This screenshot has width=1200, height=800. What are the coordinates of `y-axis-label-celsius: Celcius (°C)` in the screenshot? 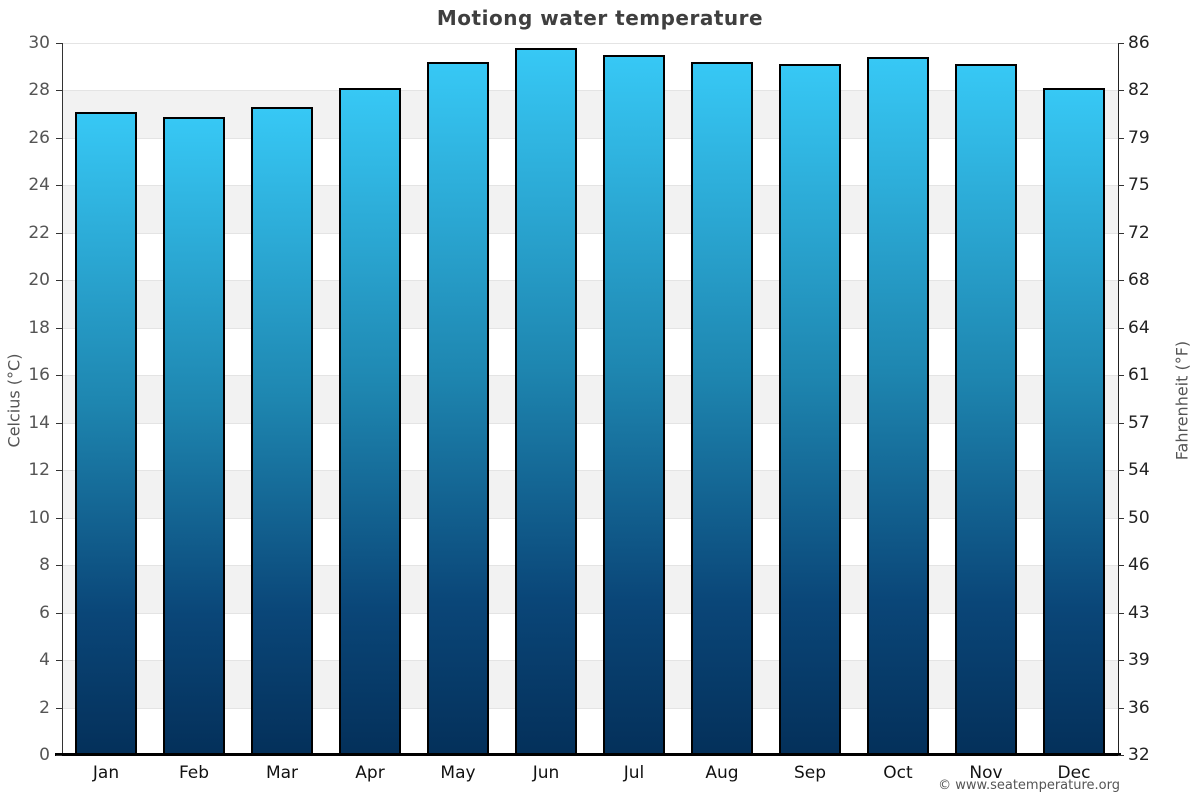 It's located at (14, 400).